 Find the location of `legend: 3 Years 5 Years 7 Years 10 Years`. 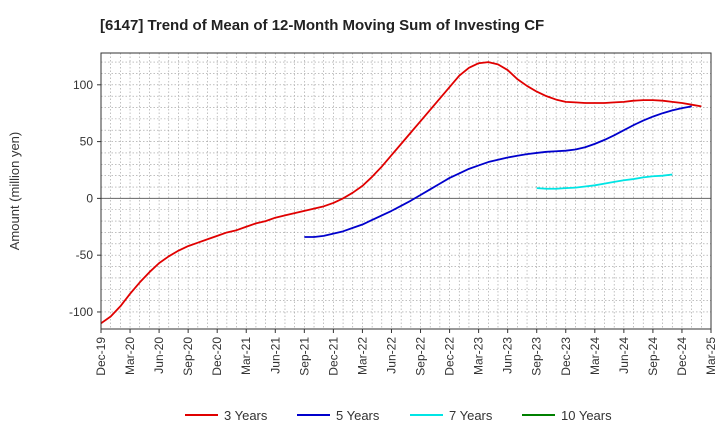

legend: 3 Years 5 Years 7 Years 10 Years is located at coordinates (398, 415).